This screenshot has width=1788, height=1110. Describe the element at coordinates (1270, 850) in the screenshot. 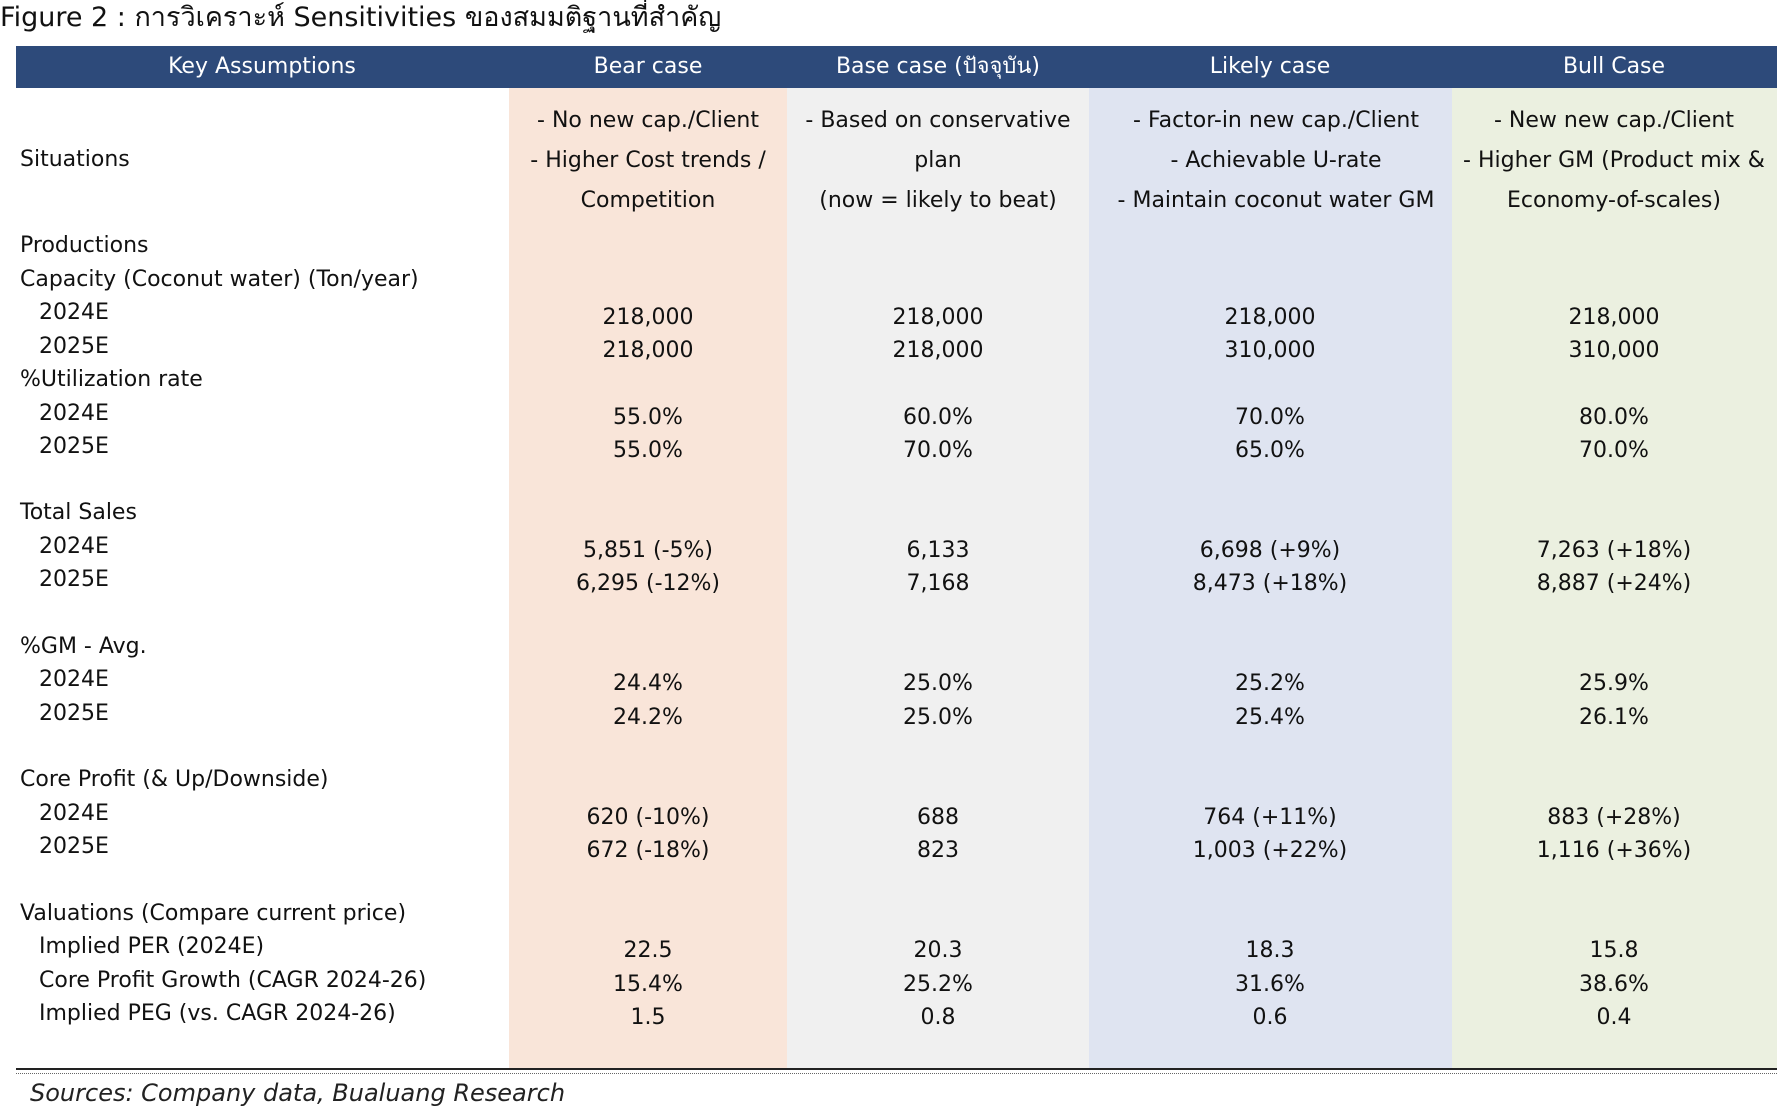

I see `profit-likely-2025: 1,003 (+22%)` at that location.